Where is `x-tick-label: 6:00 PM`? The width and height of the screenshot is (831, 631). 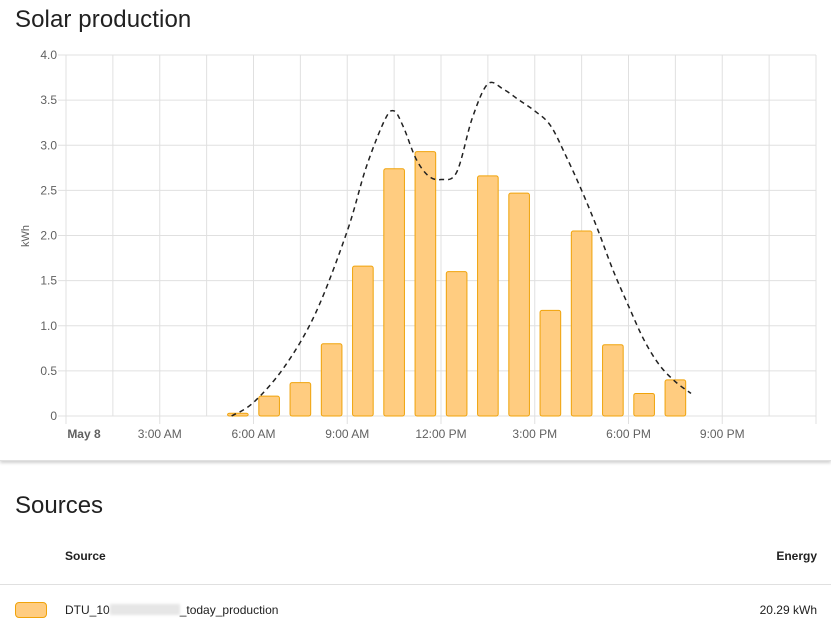 x-tick-label: 6:00 PM is located at coordinates (628, 434).